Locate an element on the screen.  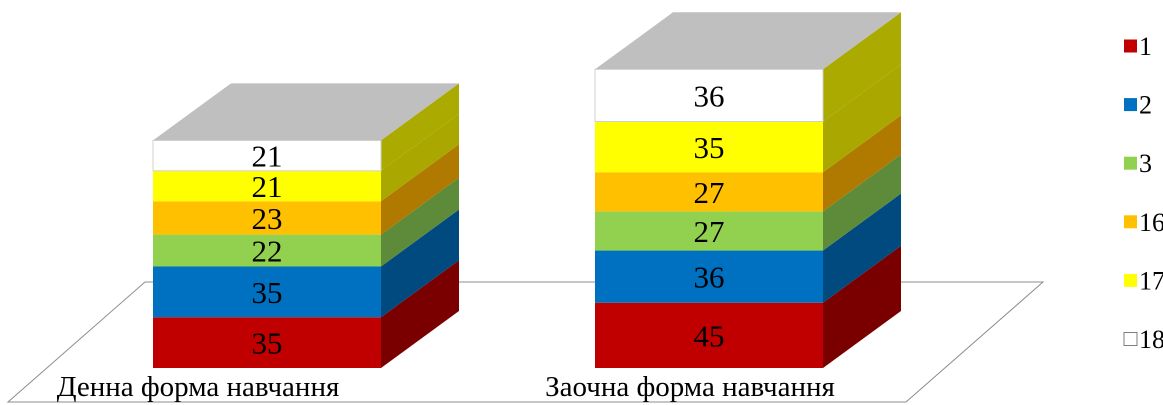
data-label-16-2: 27 is located at coordinates (709, 192).